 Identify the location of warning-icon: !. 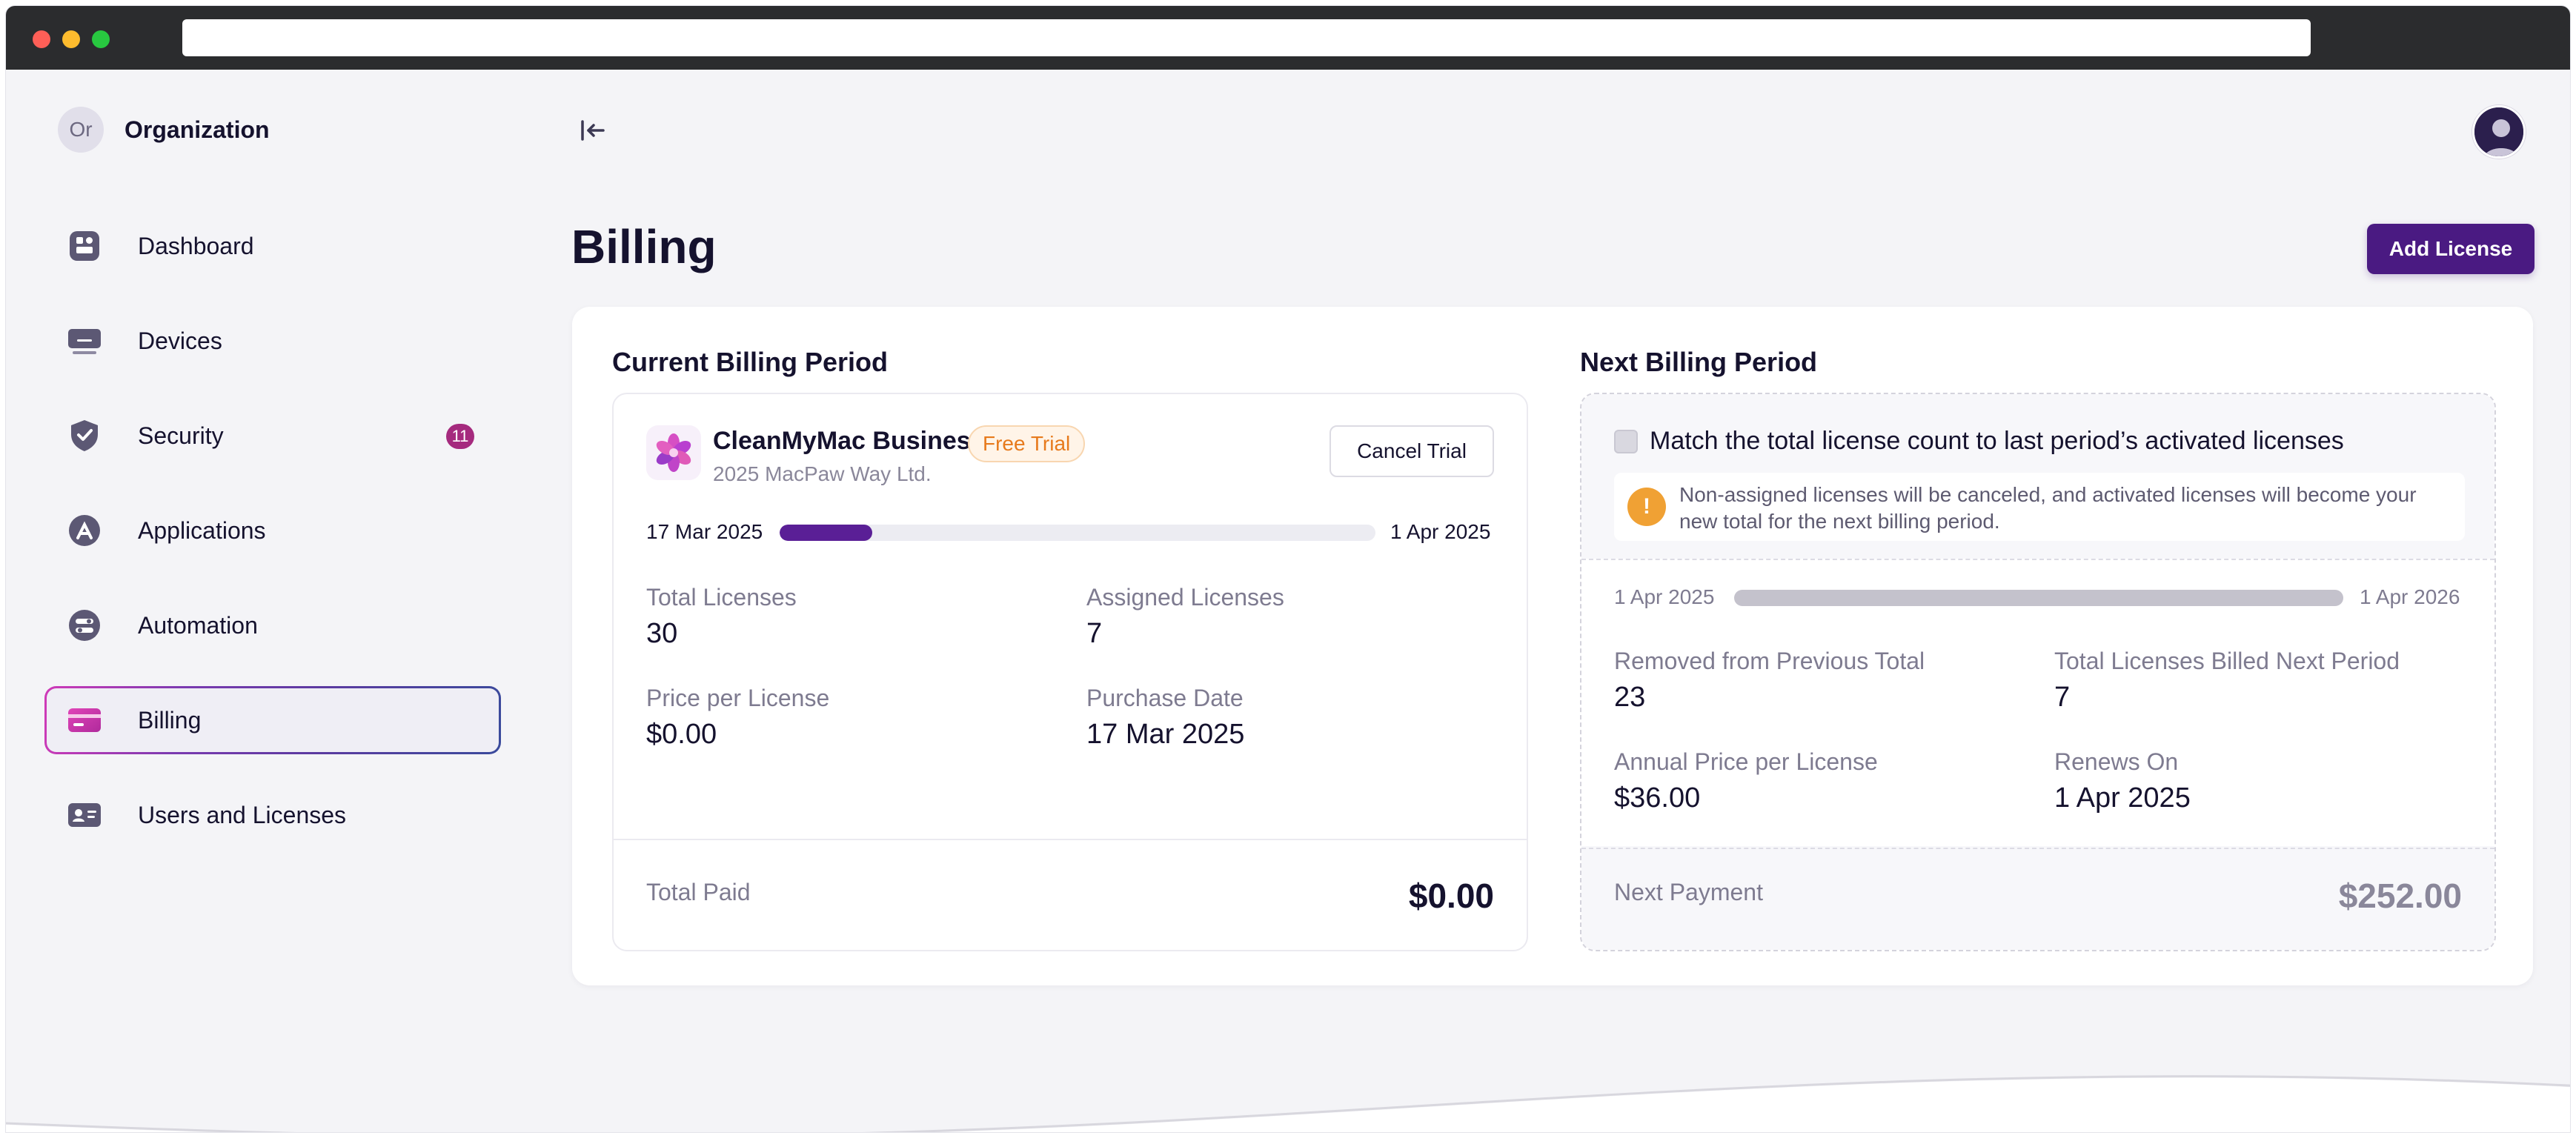
(1646, 507).